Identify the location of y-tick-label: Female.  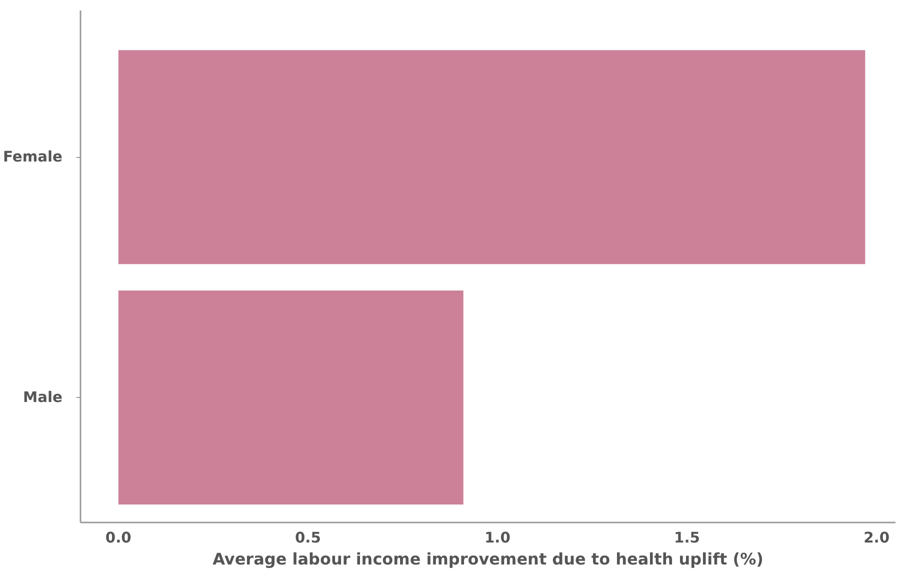
(33, 157).